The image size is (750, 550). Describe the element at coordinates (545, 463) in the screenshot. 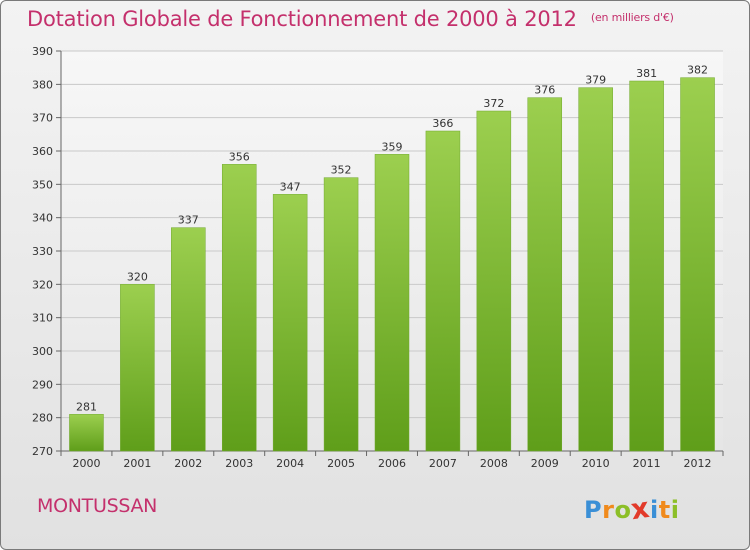

I see `x-tick-label: 2009` at that location.